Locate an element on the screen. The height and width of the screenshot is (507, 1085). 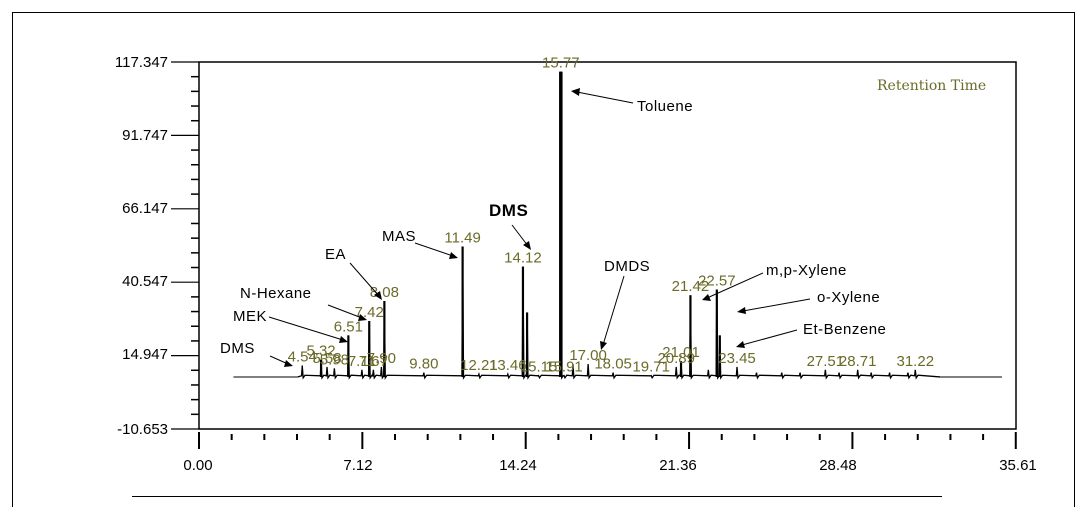
frame-left-border is located at coordinates (12, 259).